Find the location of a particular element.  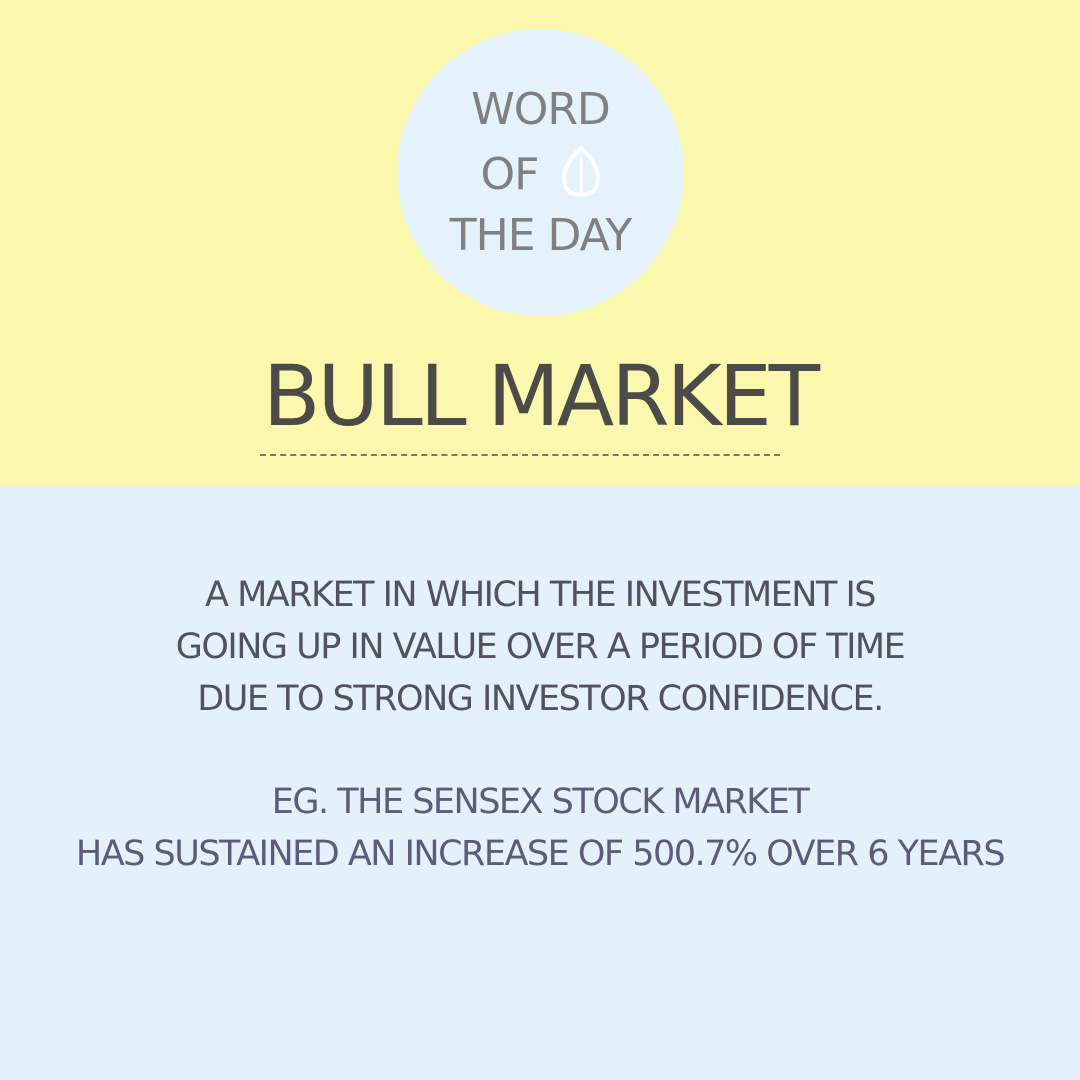

definition-line: GOING UP IN VALUE OVER A PERIOD OF TIME is located at coordinates (540, 647).